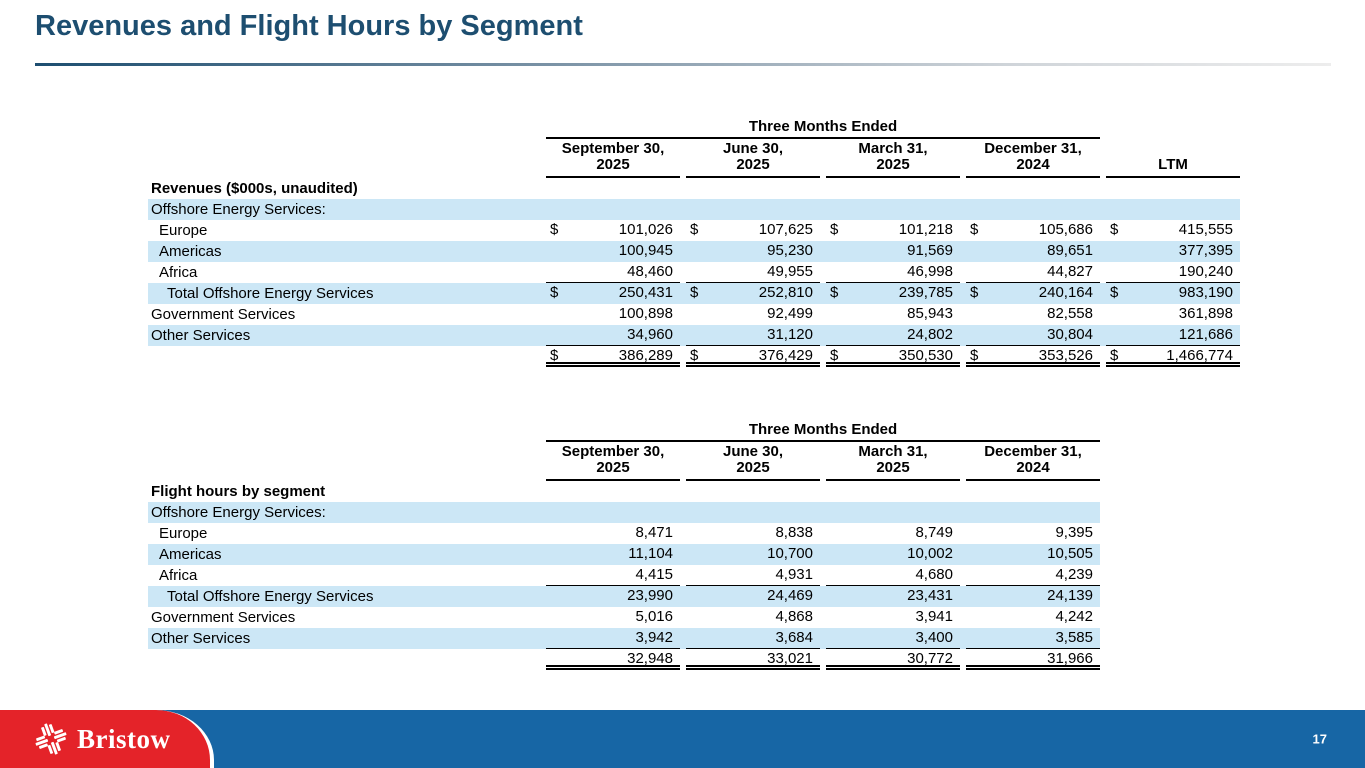 Image resolution: width=1365 pixels, height=768 pixels. Describe the element at coordinates (790, 250) in the screenshot. I see `cell-value: 95,230` at that location.